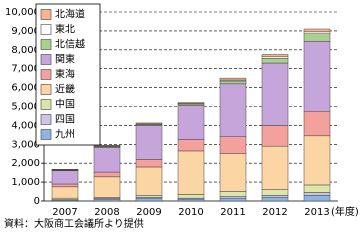  What do you see at coordinates (345, 211) in the screenshot?
I see `x-axis-title: (年度)` at bounding box center [345, 211].